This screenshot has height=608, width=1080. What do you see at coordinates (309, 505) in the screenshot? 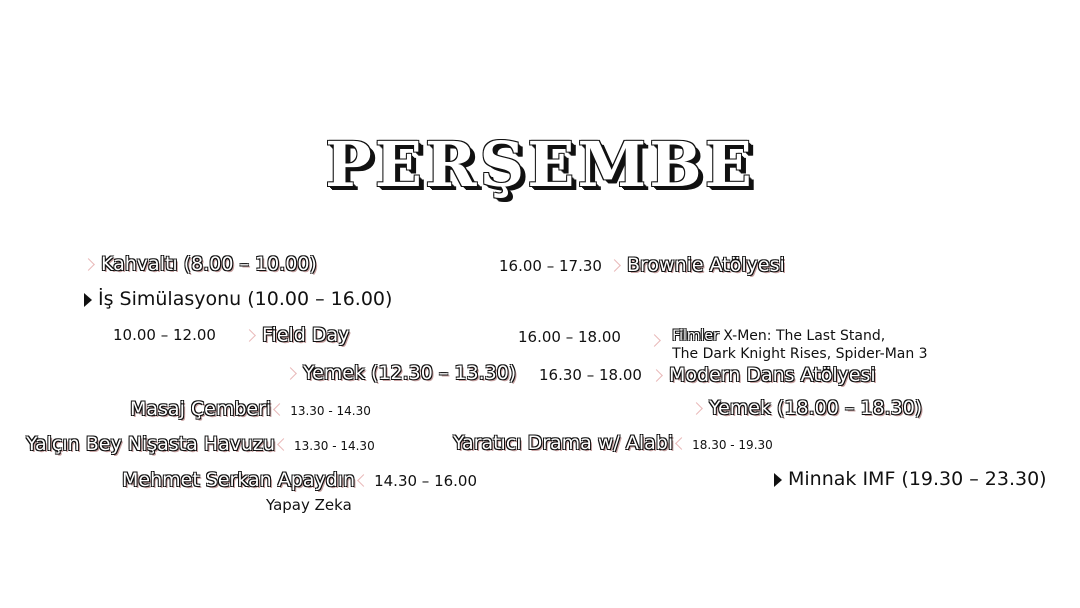
I see `mehmet-subtitle: Yapay Zeka` at bounding box center [309, 505].